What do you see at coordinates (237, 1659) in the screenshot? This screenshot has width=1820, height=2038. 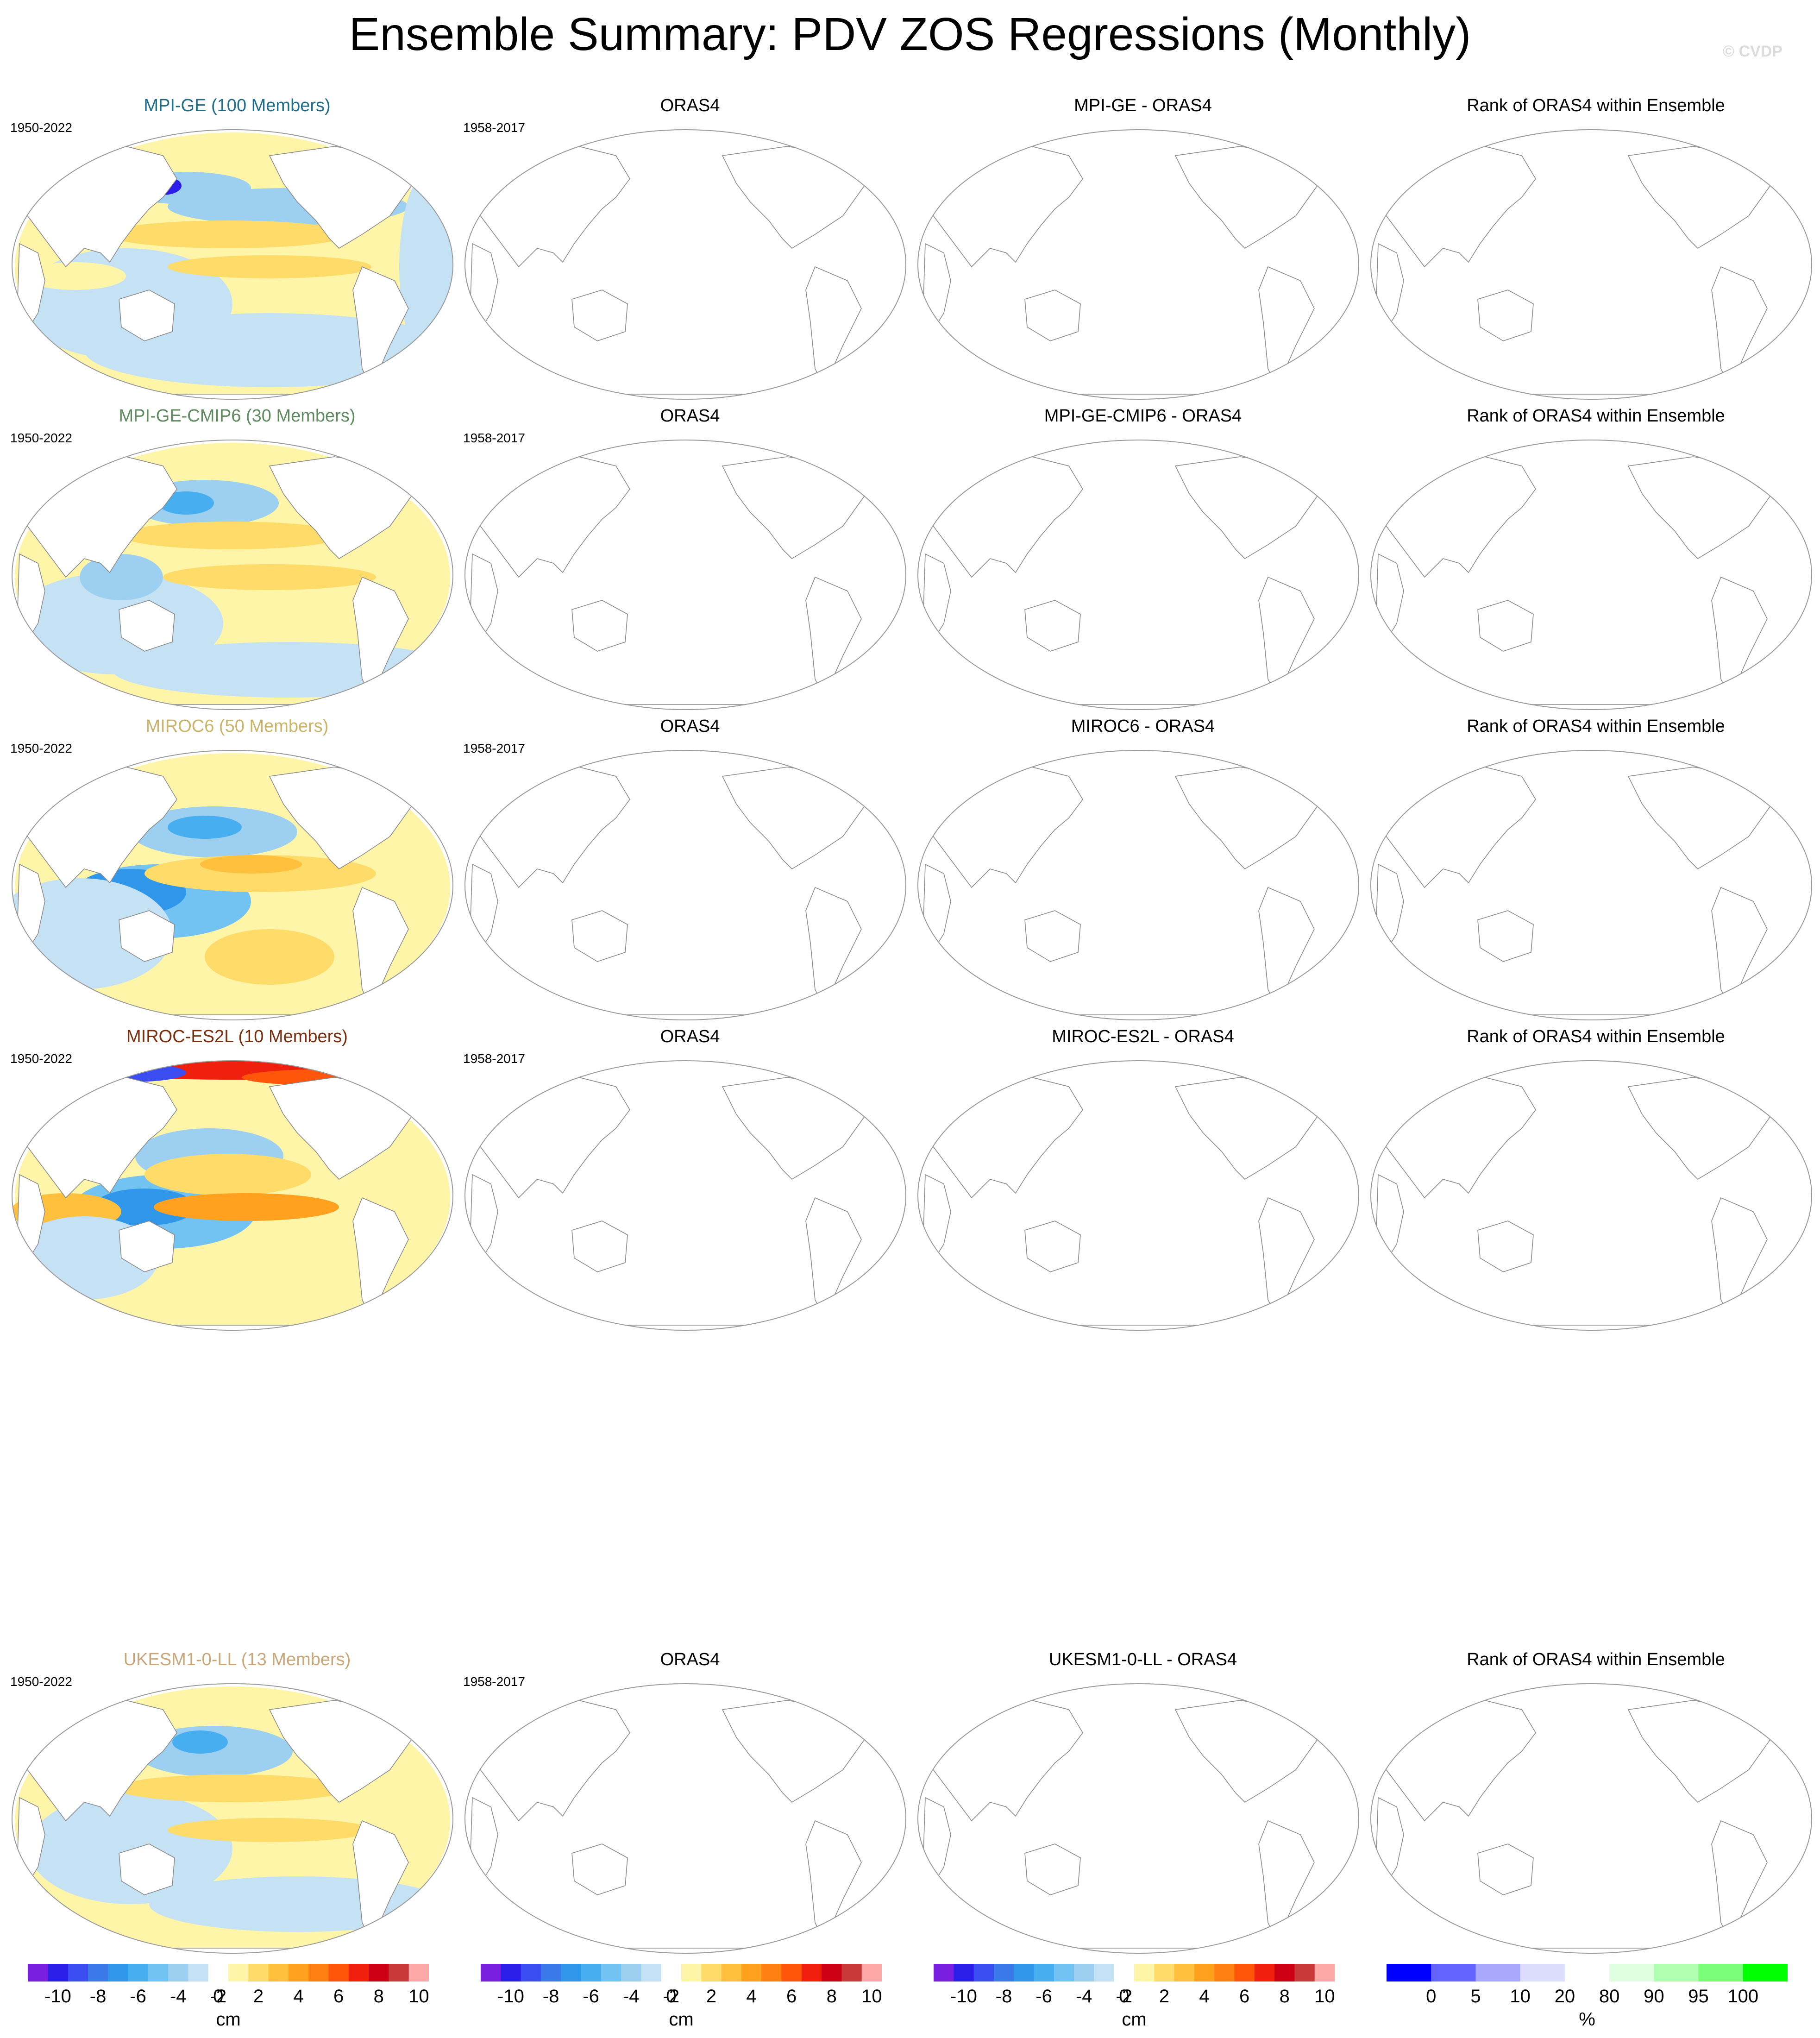 I see `panel-title: UKESM1-0-LL (13 Members)` at bounding box center [237, 1659].